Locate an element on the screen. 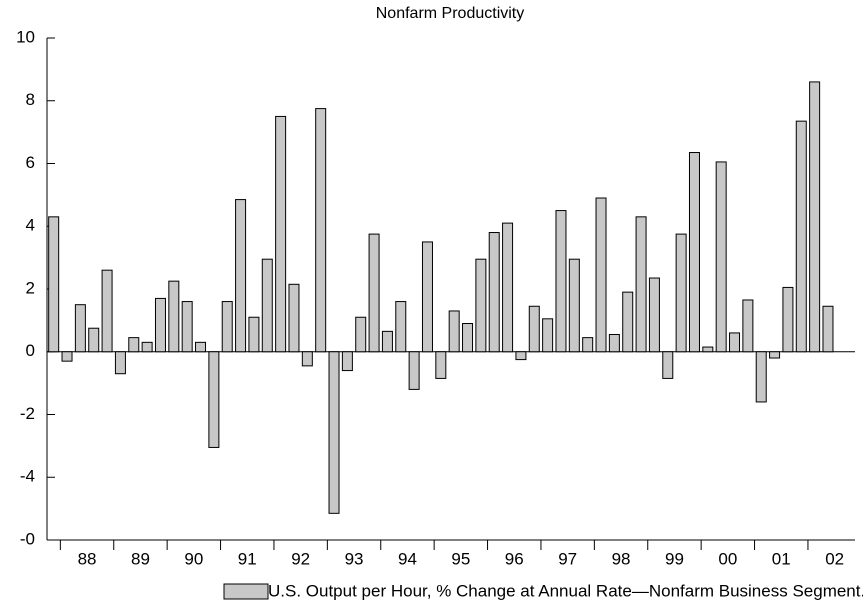 This screenshot has height=609, width=863. x-tick-label: 01 is located at coordinates (781, 558).